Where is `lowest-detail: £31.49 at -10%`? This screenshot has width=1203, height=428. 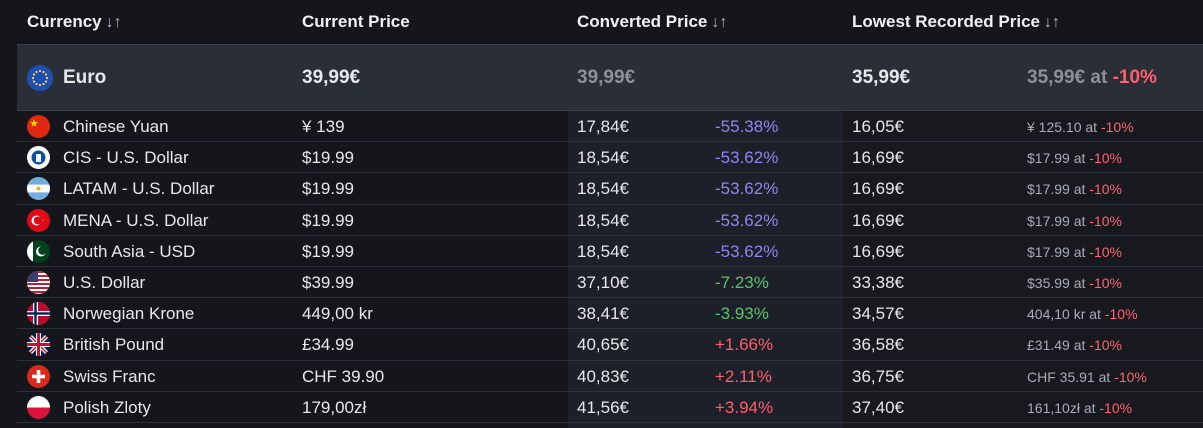
lowest-detail: £31.49 at -10% is located at coordinates (1074, 345).